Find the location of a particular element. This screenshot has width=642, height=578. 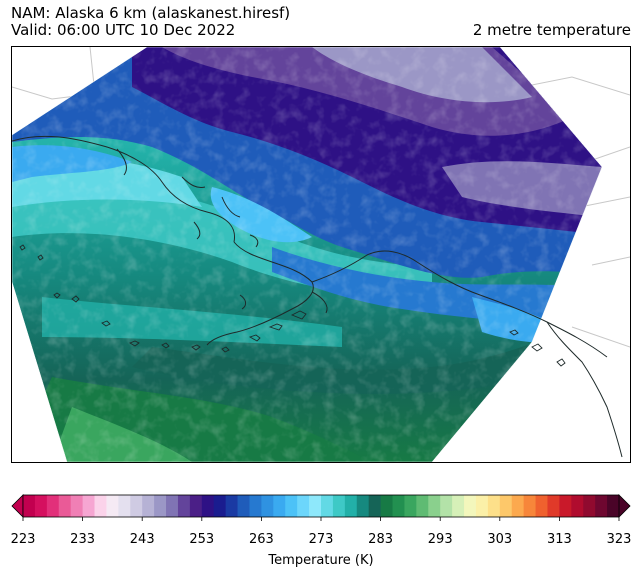

colorbar-tick-label: 263 is located at coordinates (261, 539).